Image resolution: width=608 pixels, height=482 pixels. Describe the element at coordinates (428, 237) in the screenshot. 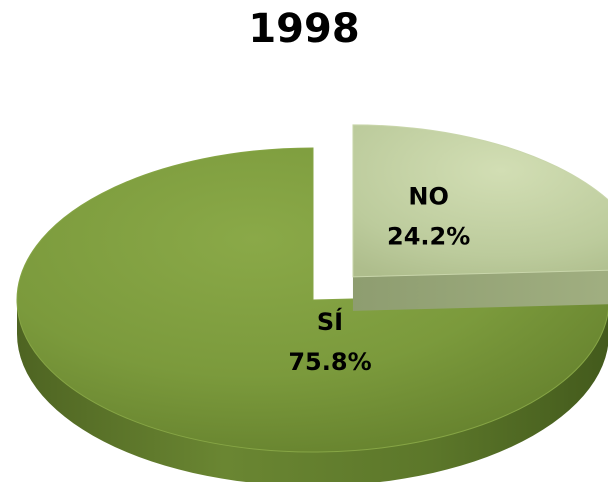

I see `slice-value-label: 24.2%` at that location.